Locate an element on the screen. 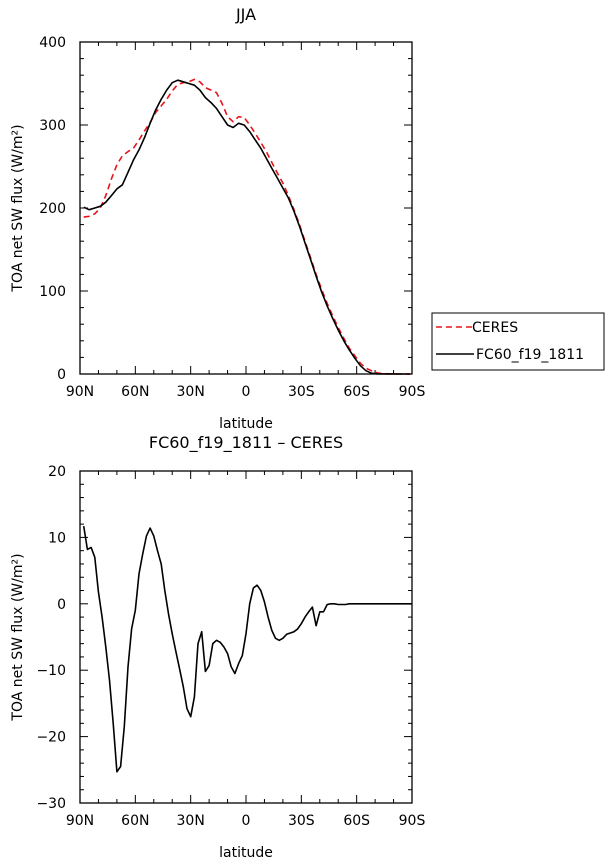 This screenshot has width=609, height=862. legend: CERES FC60_f19_1811 is located at coordinates (518, 341).